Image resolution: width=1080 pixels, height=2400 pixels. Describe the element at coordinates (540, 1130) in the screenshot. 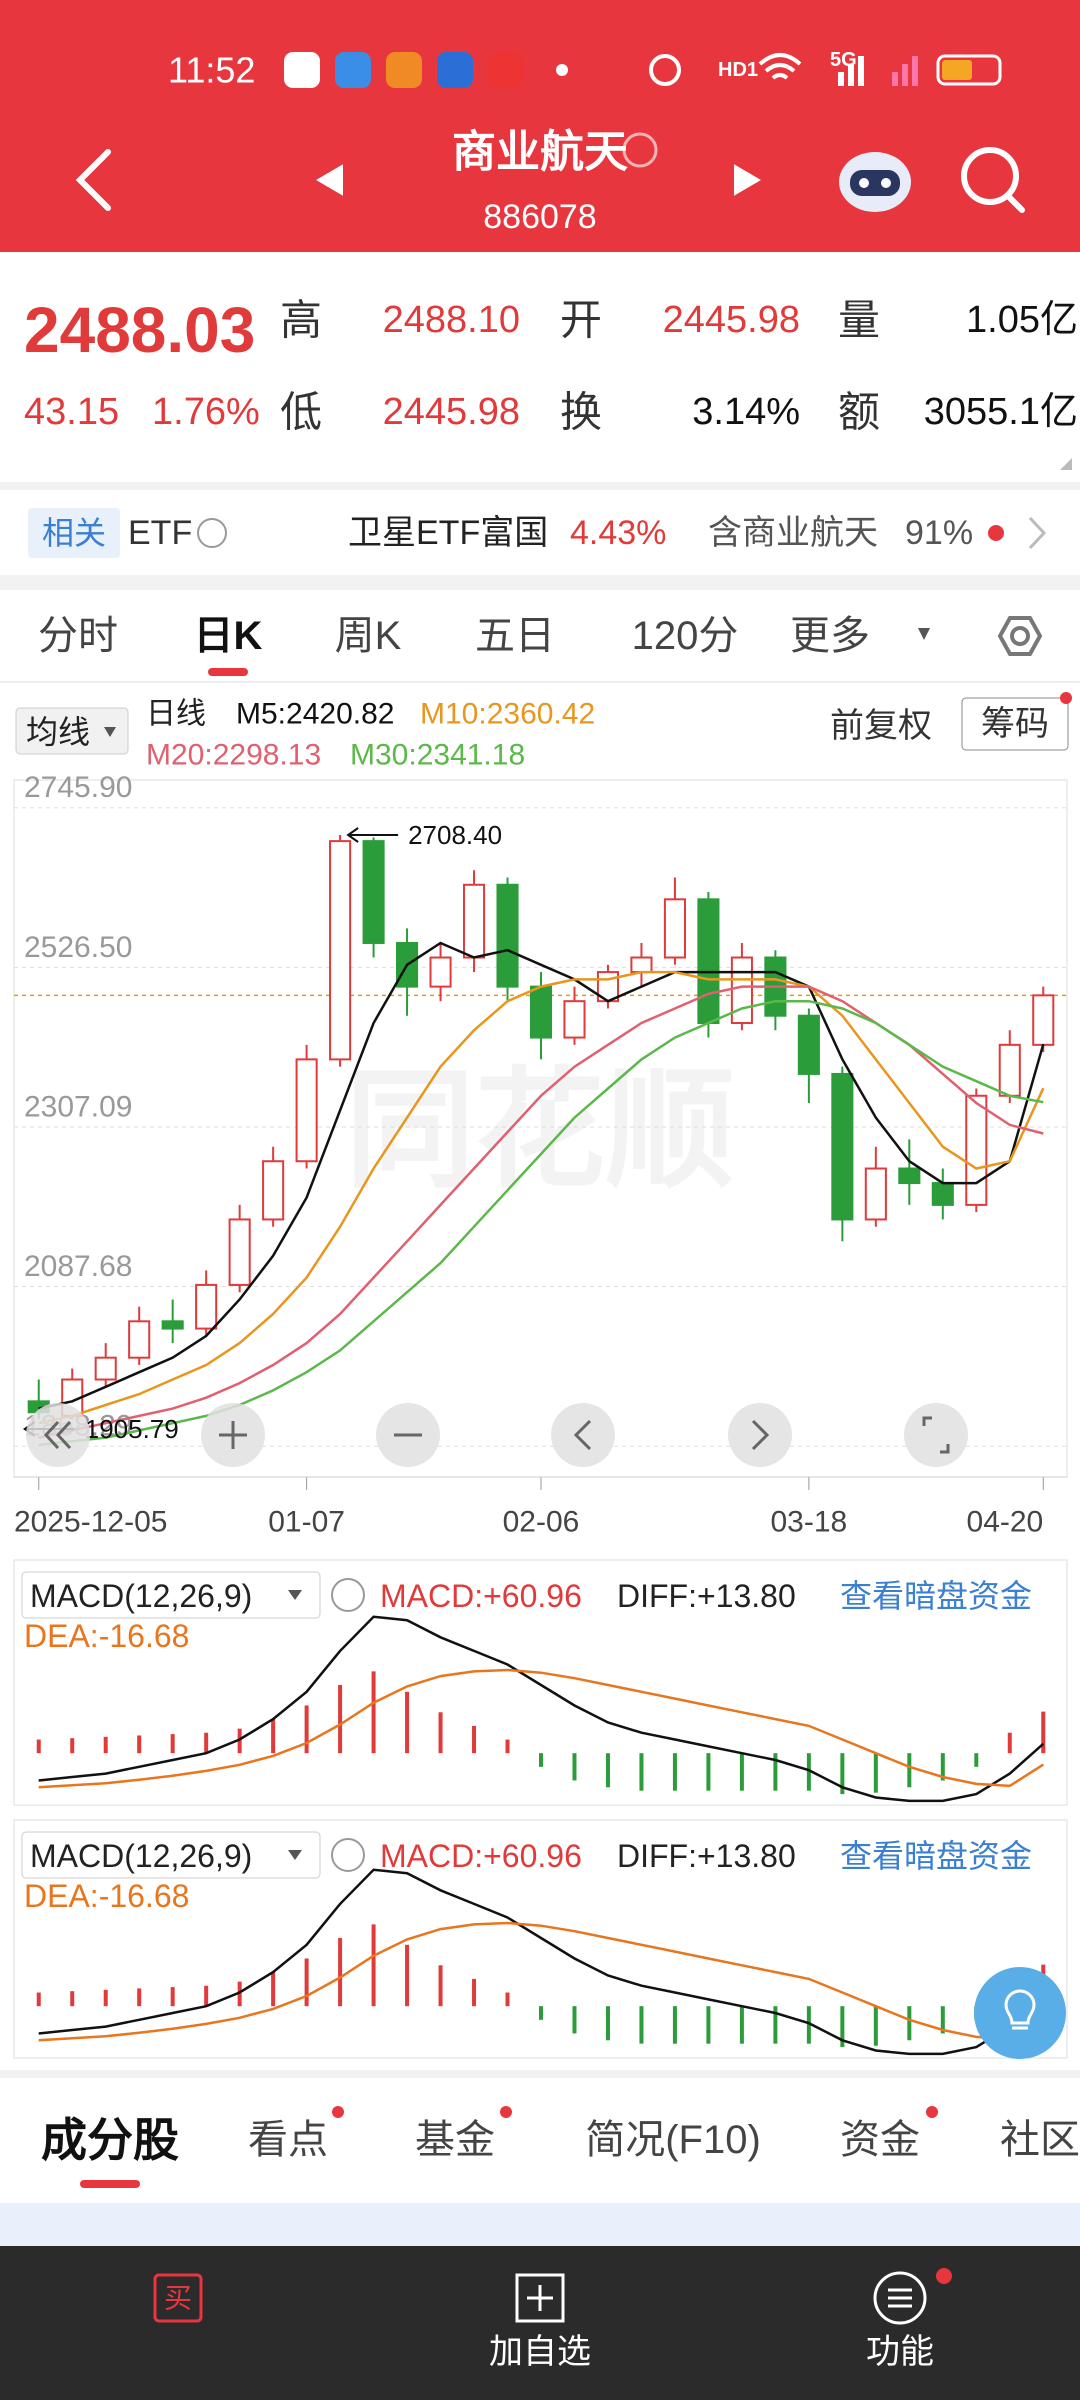

I see `watermark: 同花顺` at that location.